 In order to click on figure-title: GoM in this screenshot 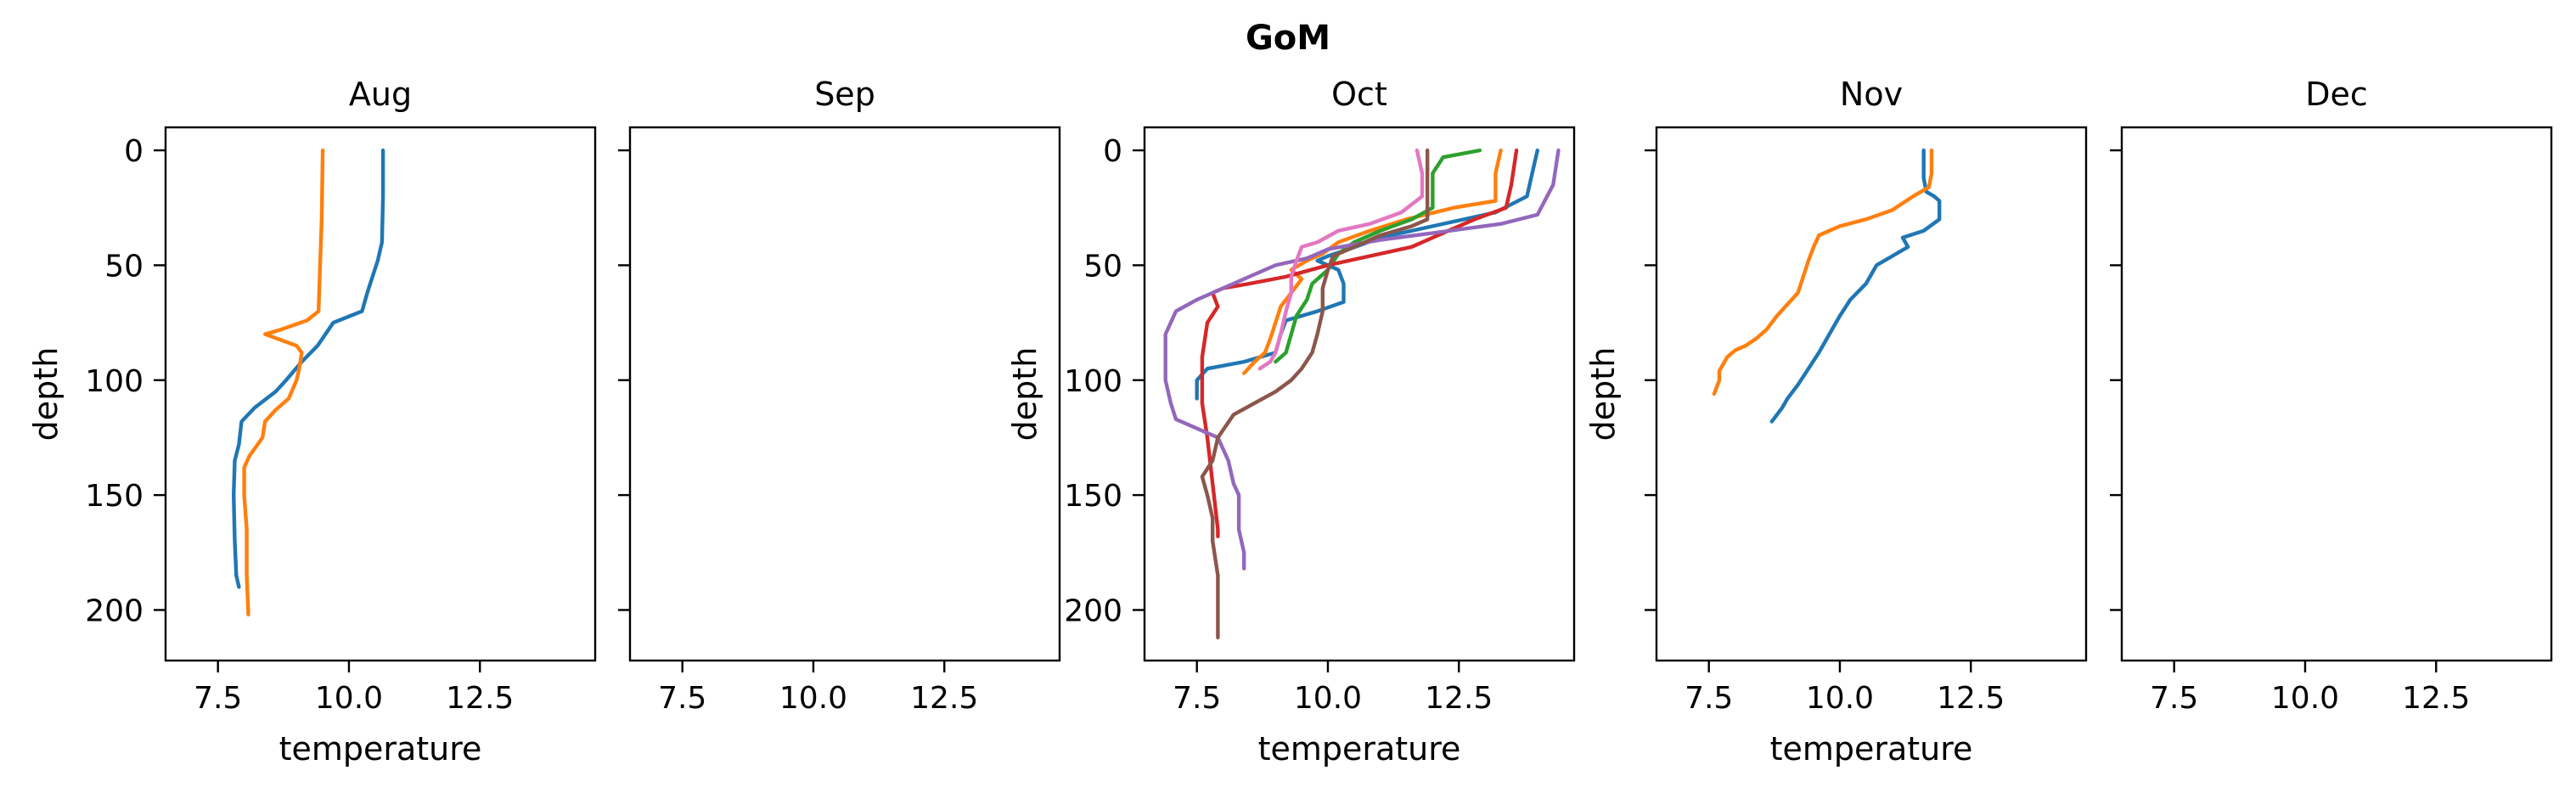, I will do `click(1288, 38)`.